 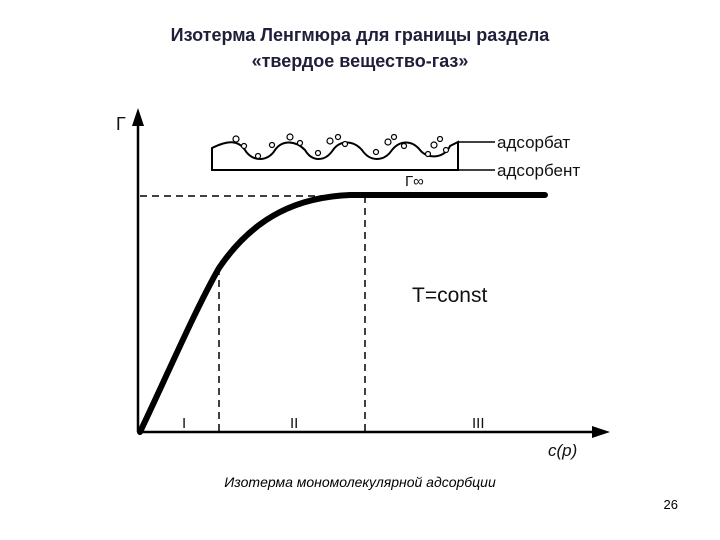 What do you see at coordinates (121, 124) in the screenshot?
I see `y-axis-label: Г` at bounding box center [121, 124].